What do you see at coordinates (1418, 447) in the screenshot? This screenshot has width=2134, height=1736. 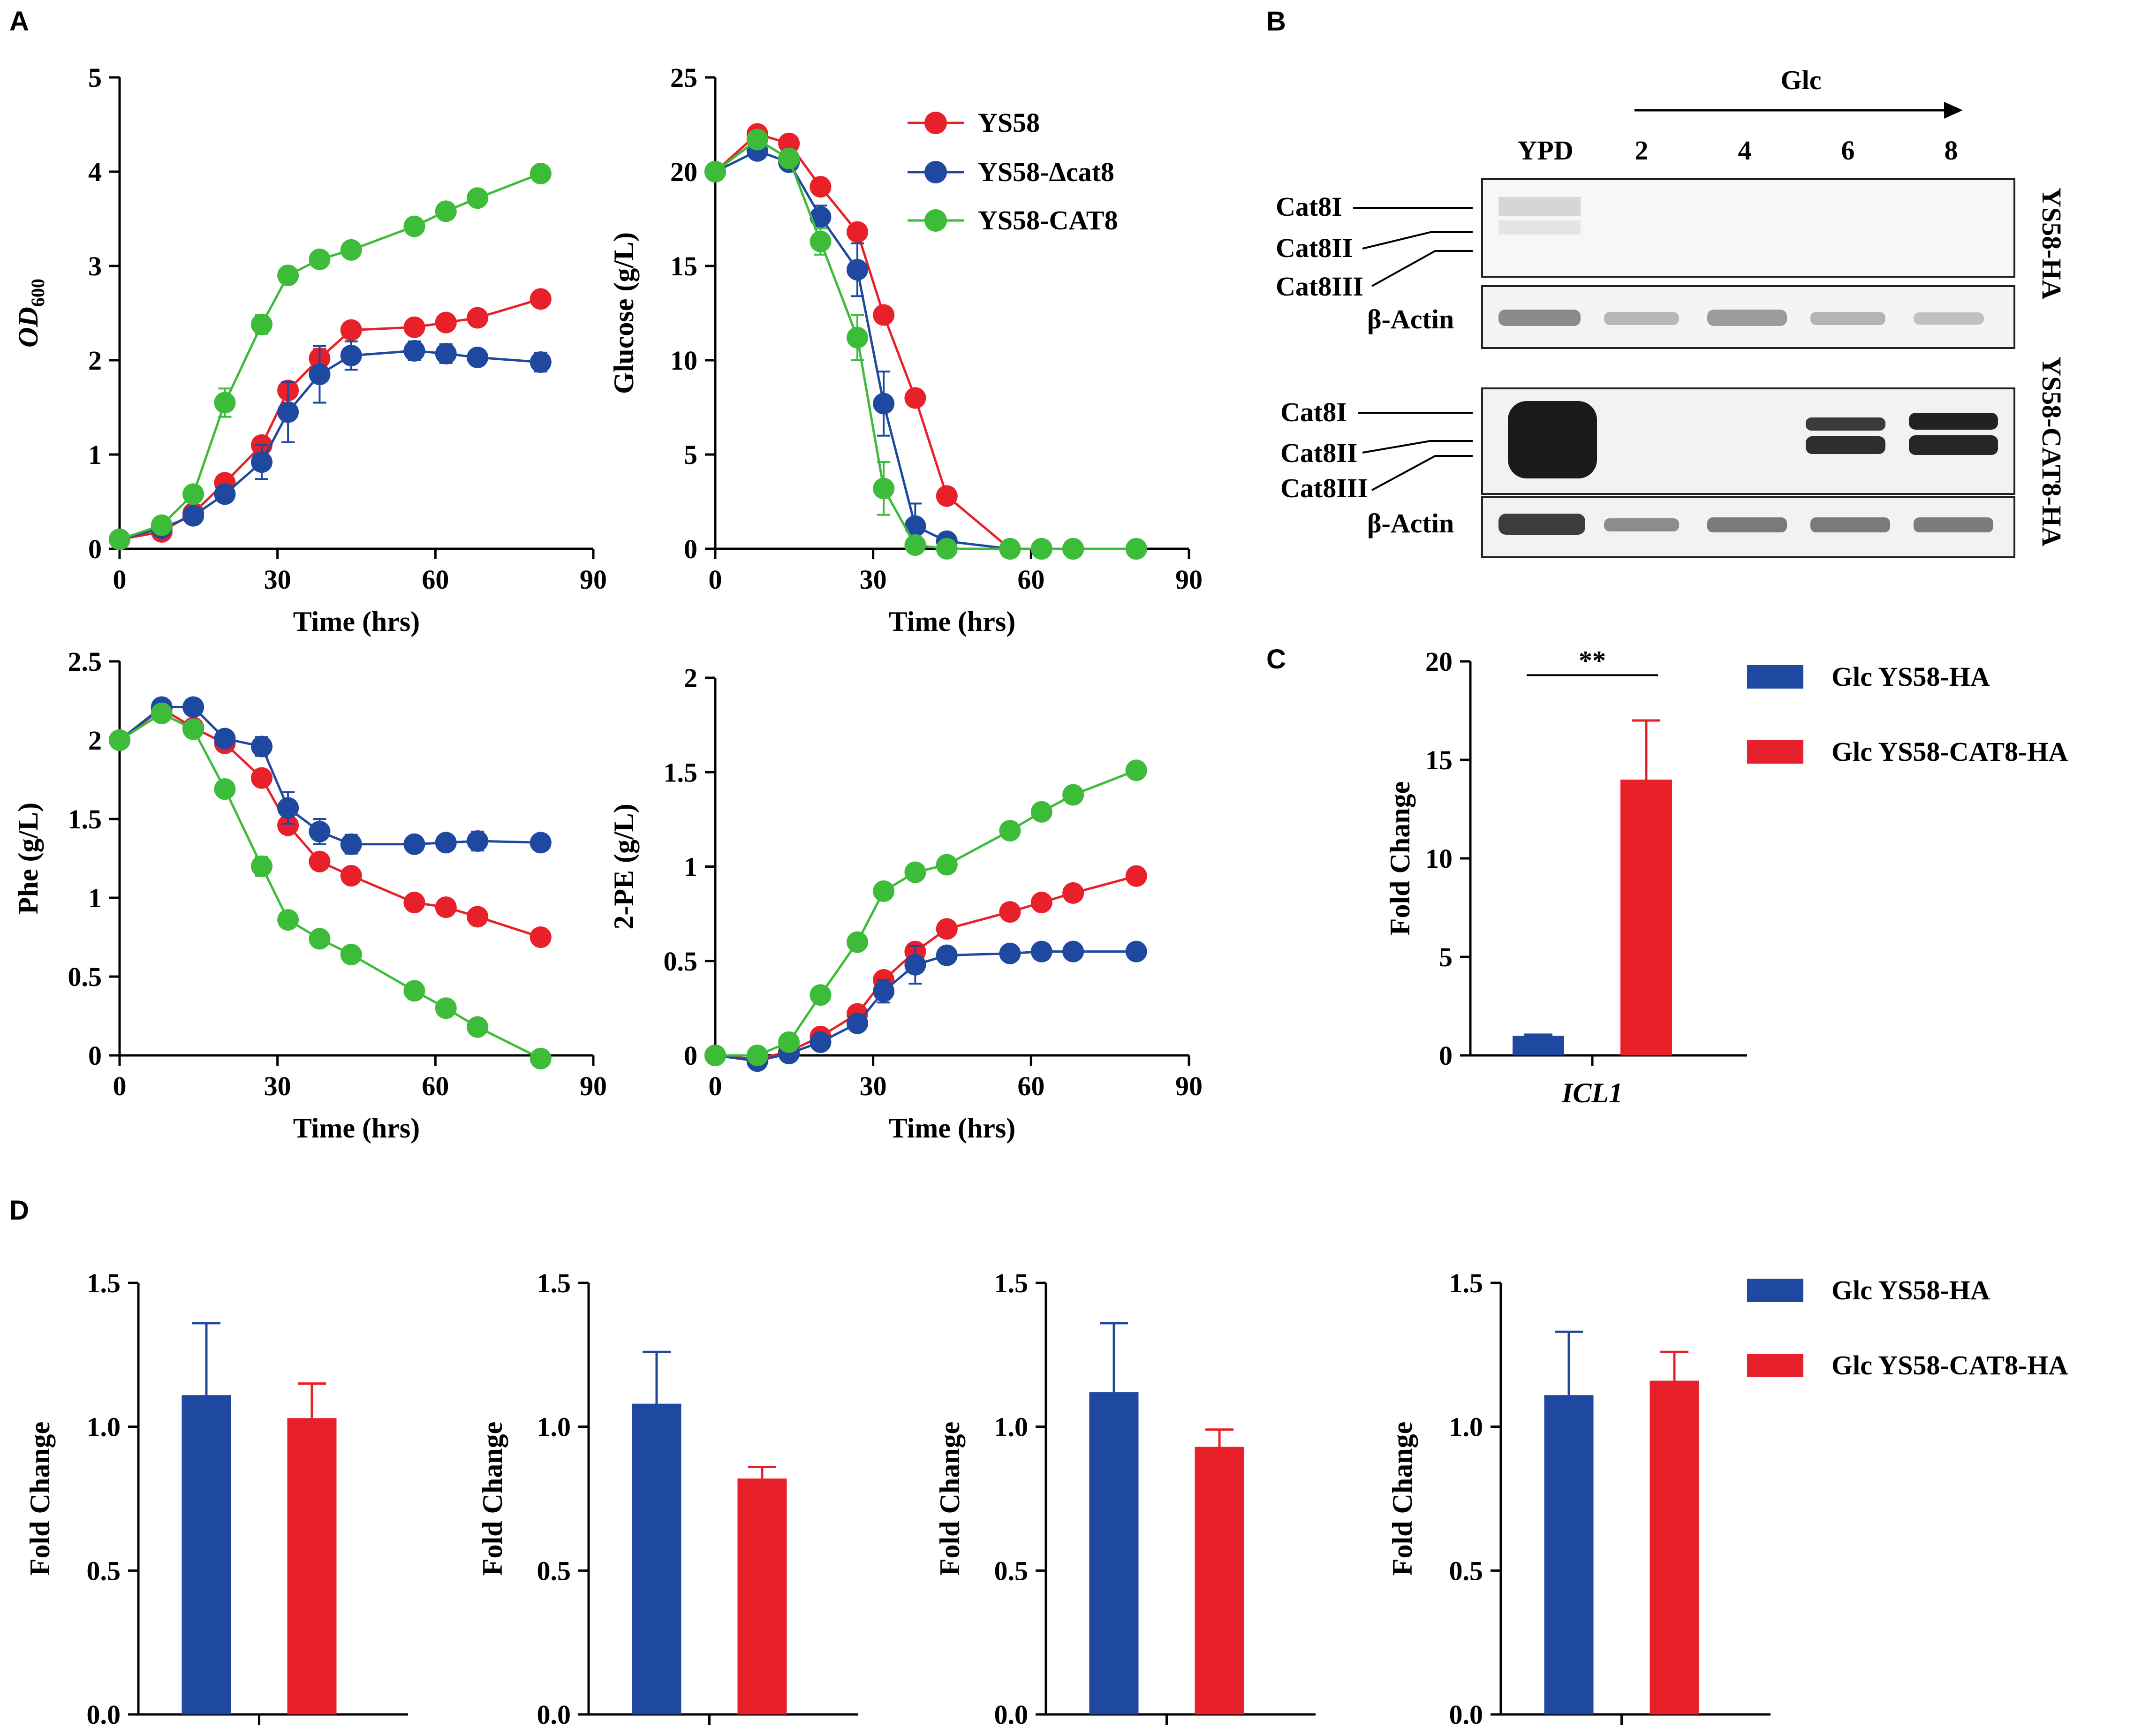 I see `blot-cat8ha-cat8ii-line` at bounding box center [1418, 447].